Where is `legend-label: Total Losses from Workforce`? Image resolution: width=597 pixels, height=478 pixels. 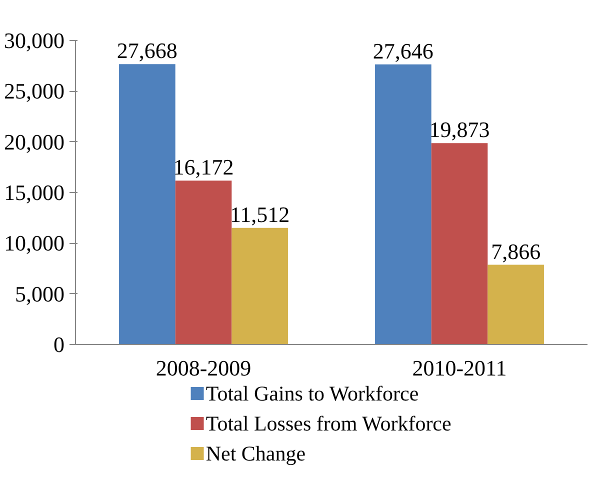
legend-label: Total Losses from Workforce is located at coordinates (329, 424).